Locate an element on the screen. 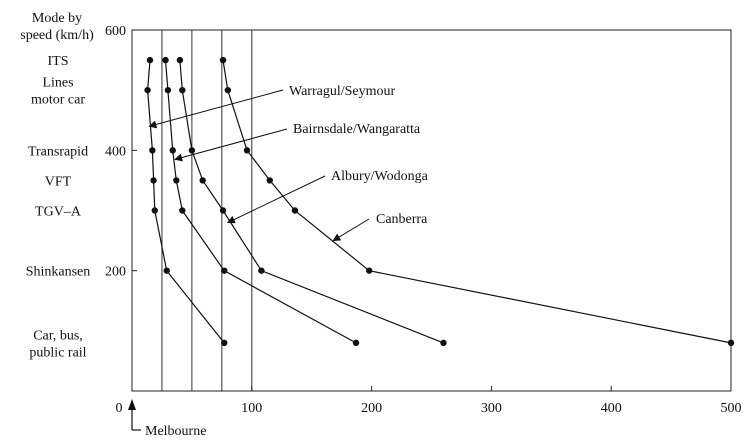 Image resolution: width=754 pixels, height=444 pixels. mode-label-line: motor car is located at coordinates (58, 100).